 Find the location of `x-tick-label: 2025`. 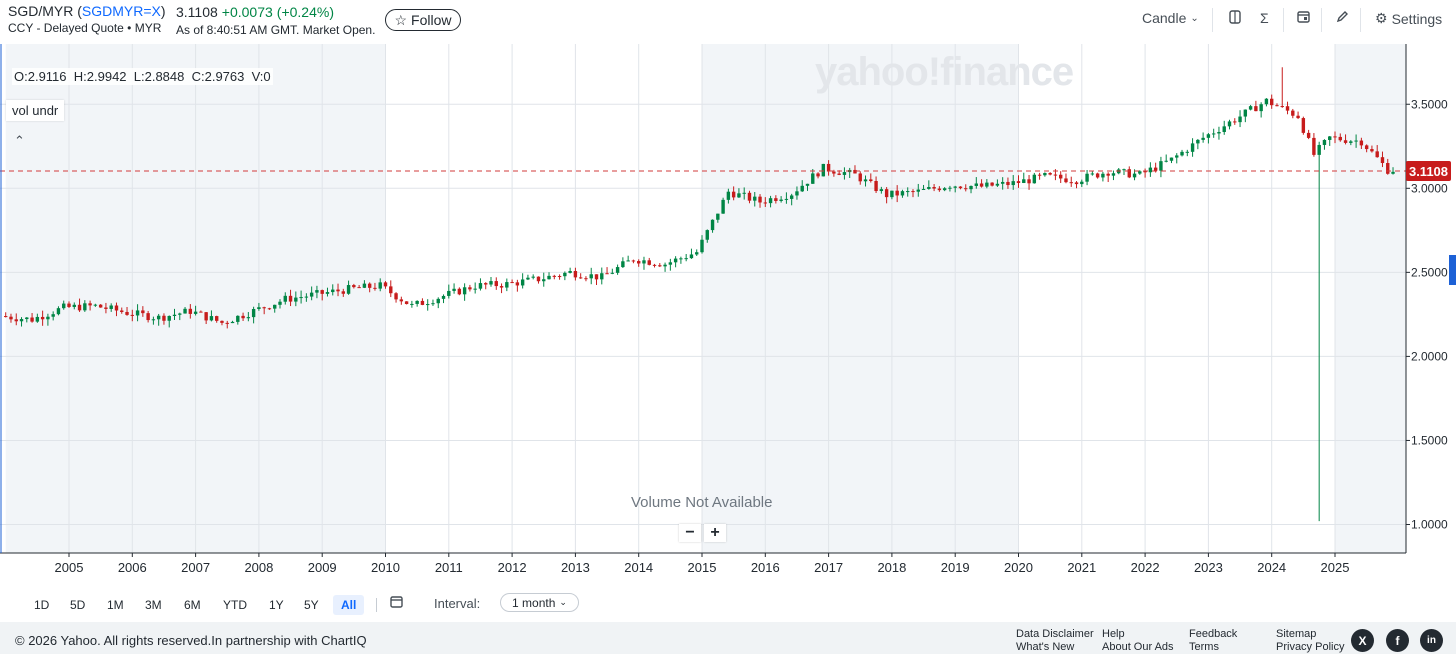

x-tick-label: 2025 is located at coordinates (1335, 567).